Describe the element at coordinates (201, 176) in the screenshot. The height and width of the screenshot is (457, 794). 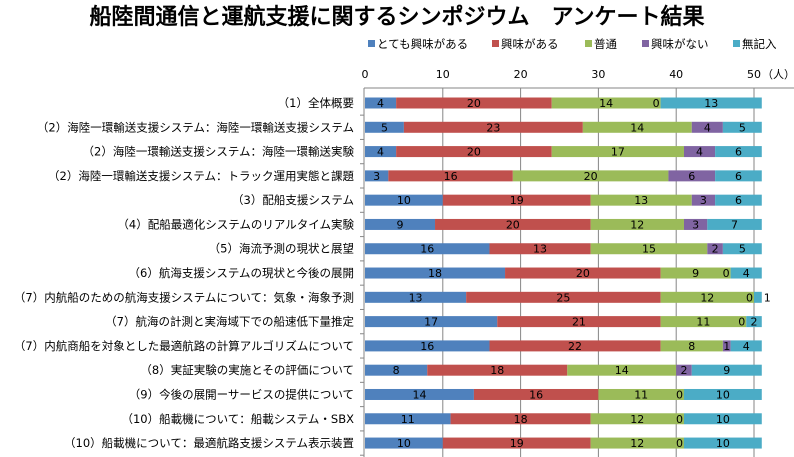
I see `category-label: （2）海陸一環輸送支援システム：トラック運用実態と課題` at that location.